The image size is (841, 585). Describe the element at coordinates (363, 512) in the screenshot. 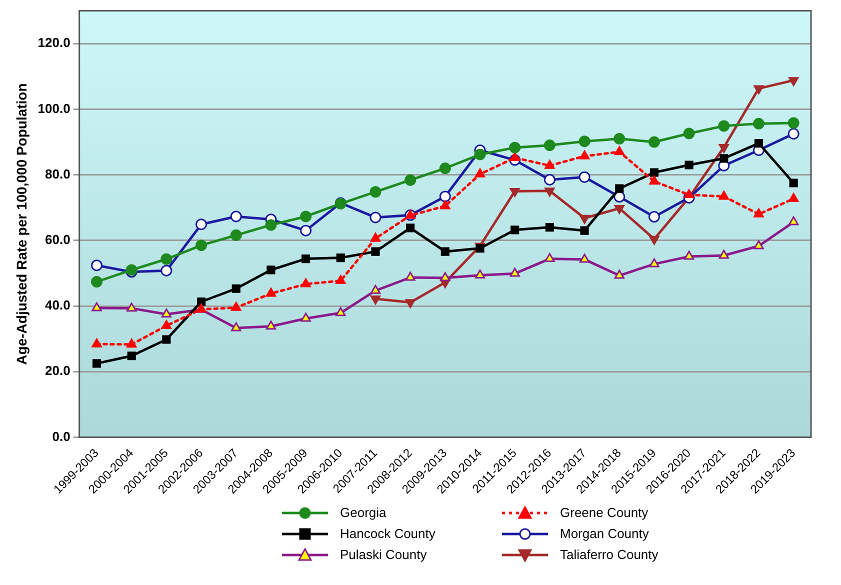

I see `legend-label: Georgia` at that location.